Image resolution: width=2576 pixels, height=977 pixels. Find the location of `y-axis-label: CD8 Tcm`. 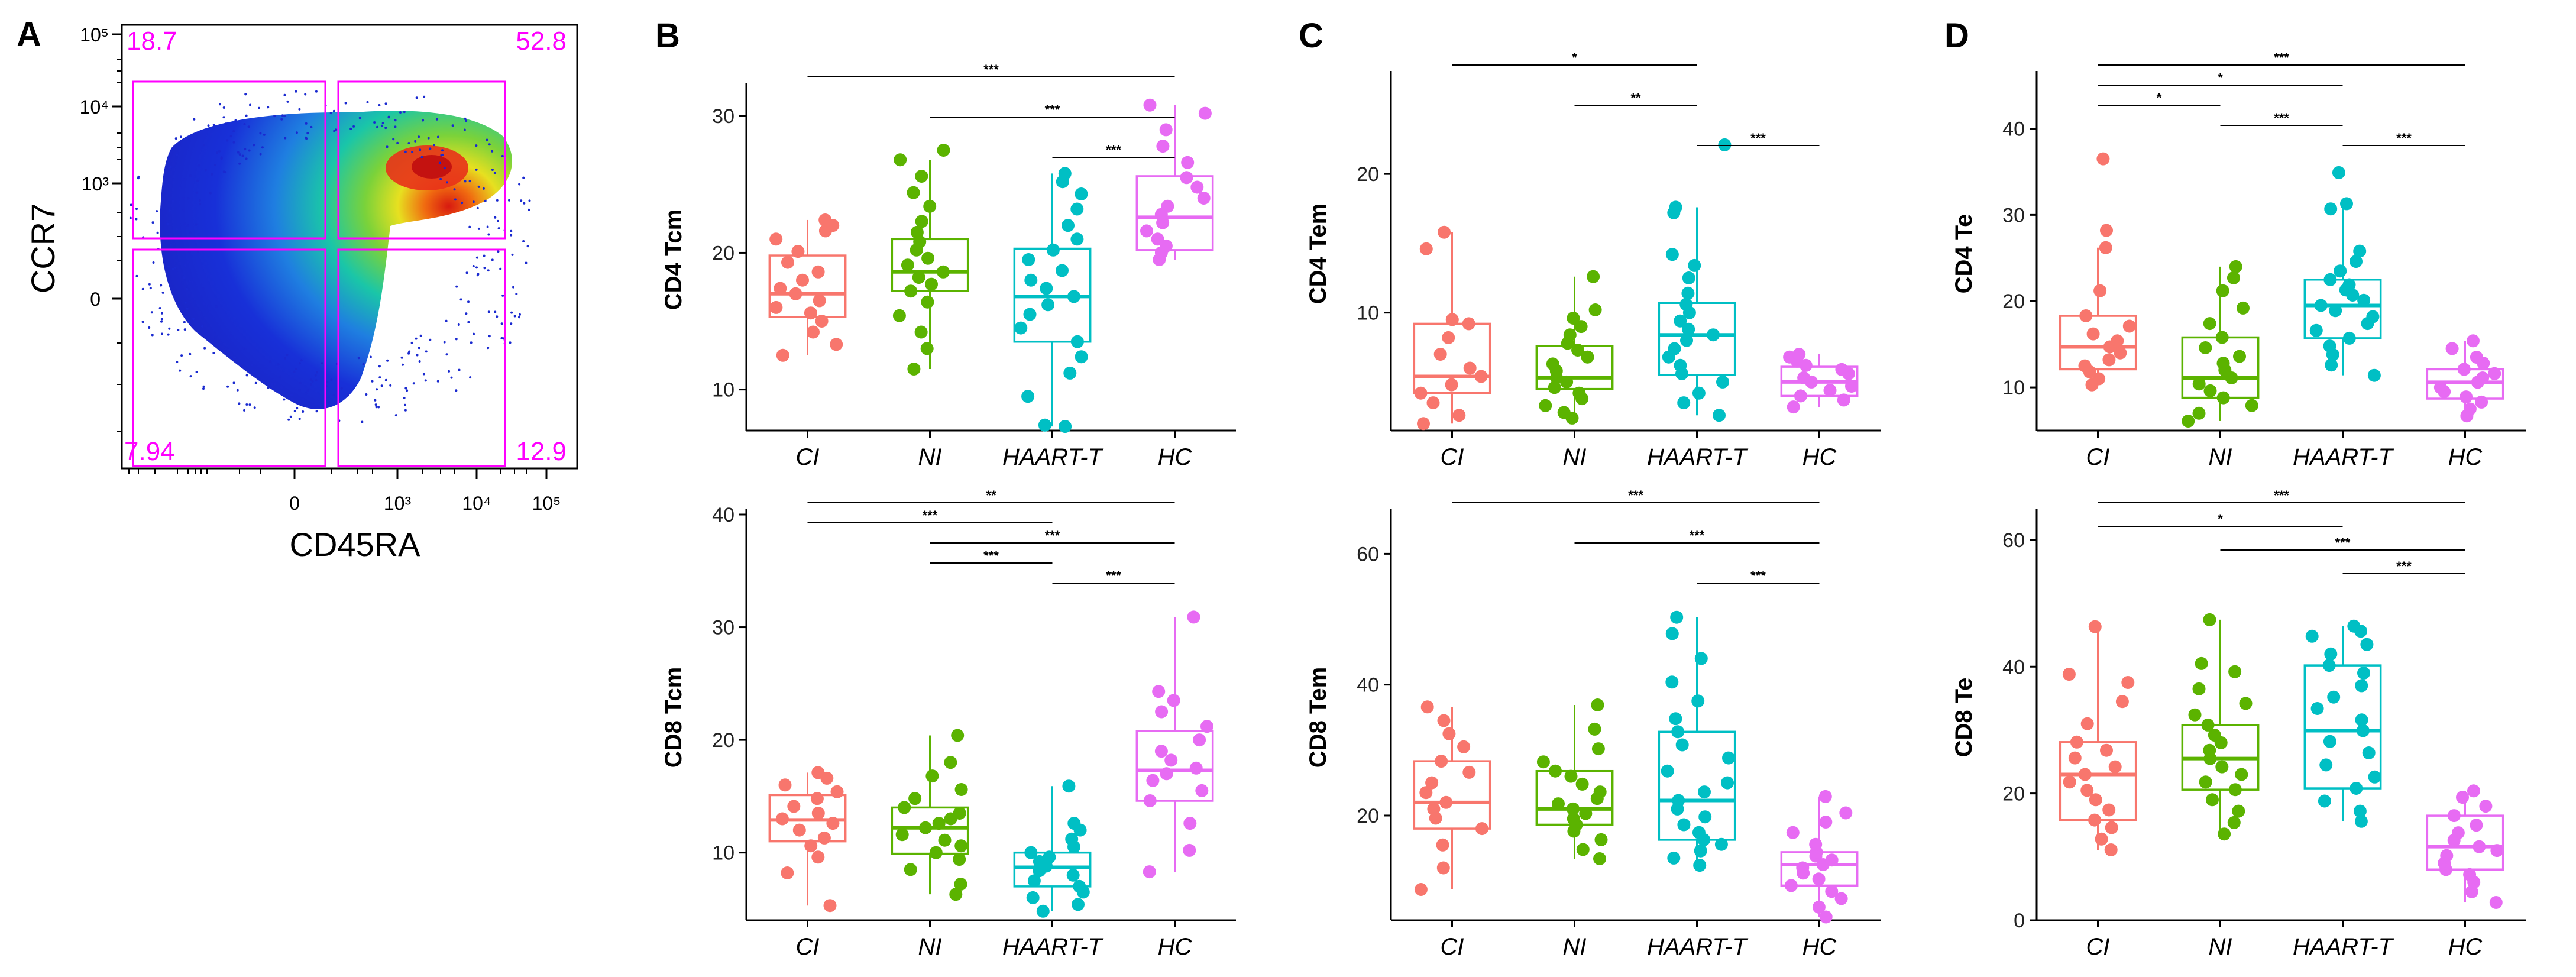

y-axis-label: CD8 Tcm is located at coordinates (674, 718).